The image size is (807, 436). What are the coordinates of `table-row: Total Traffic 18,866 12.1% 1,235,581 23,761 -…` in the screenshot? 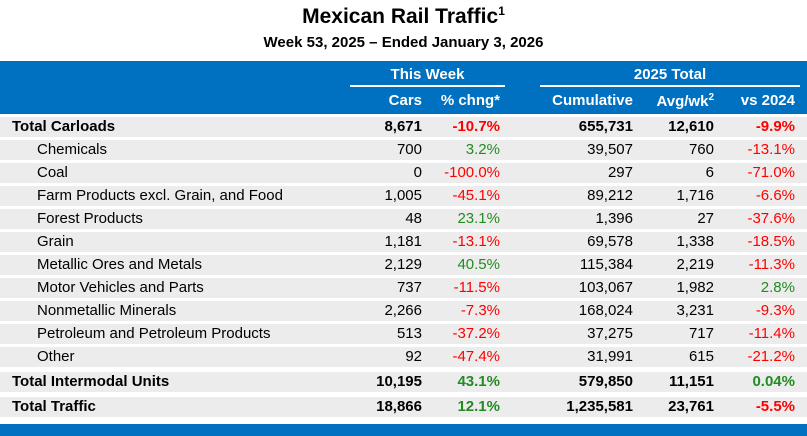 It's located at (403, 407).